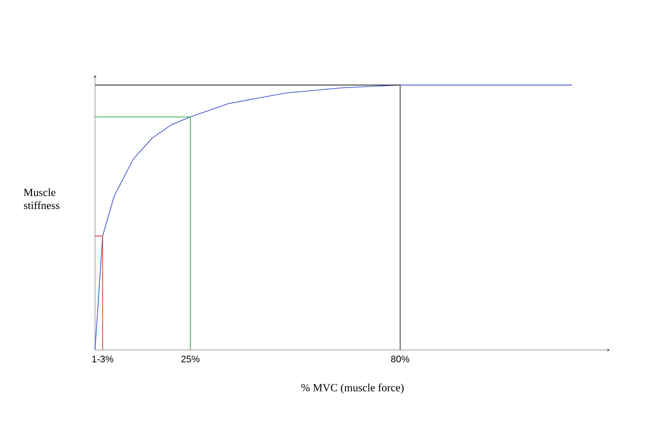  What do you see at coordinates (352, 389) in the screenshot?
I see `x-axis-title: % MVC (muscle force)` at bounding box center [352, 389].